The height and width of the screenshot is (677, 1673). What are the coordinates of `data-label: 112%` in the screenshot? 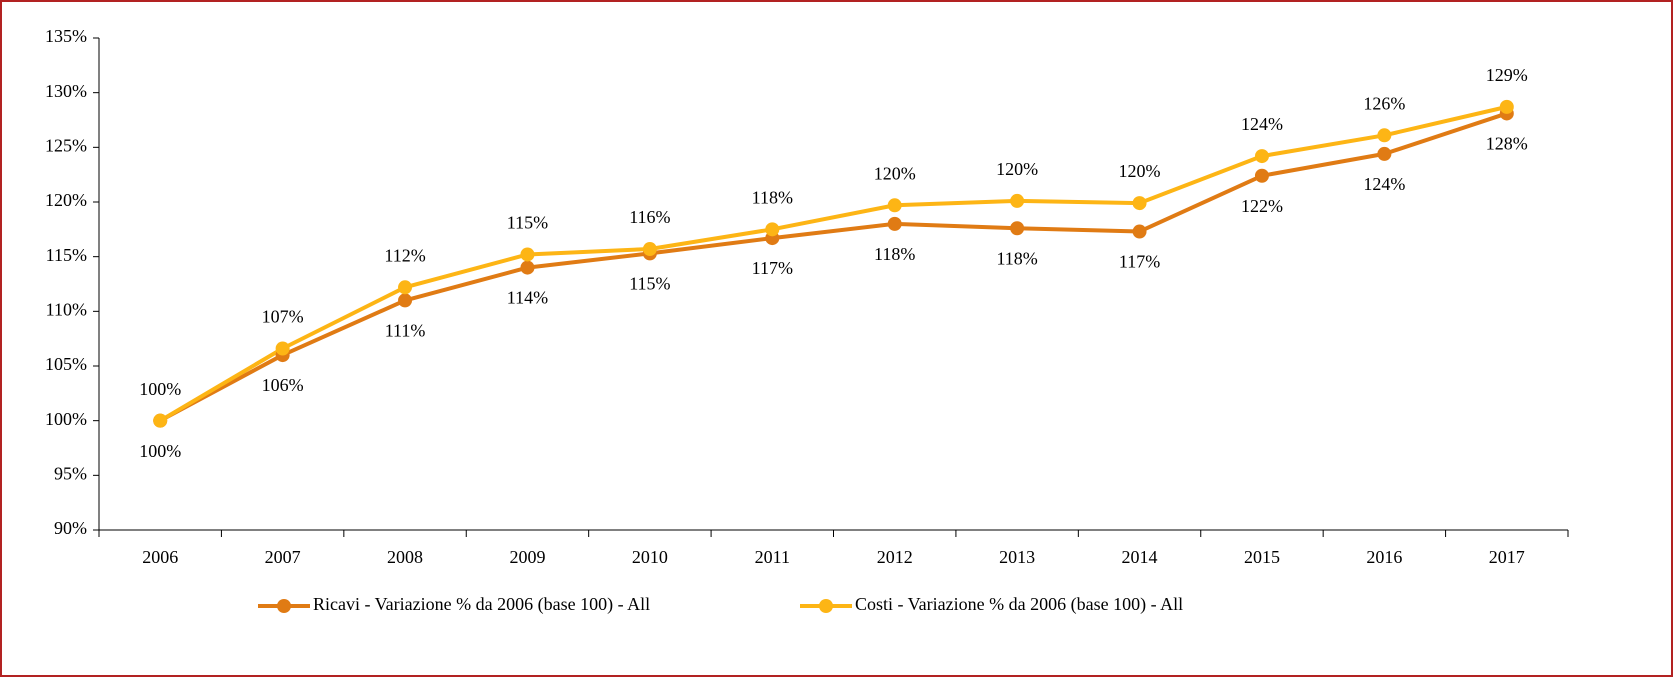 It's located at (404, 255).